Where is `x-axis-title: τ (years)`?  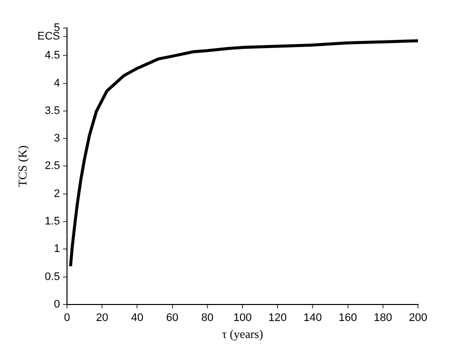 x-axis-title: τ (years) is located at coordinates (243, 333).